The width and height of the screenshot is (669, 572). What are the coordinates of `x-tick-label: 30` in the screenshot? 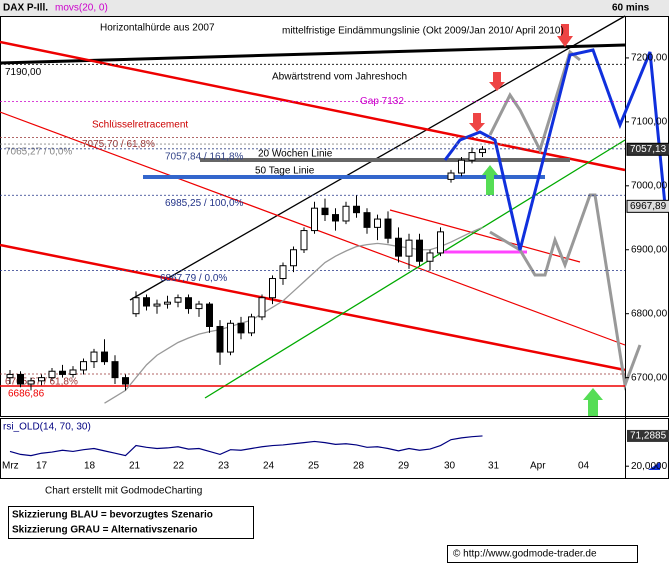 It's located at (450, 466).